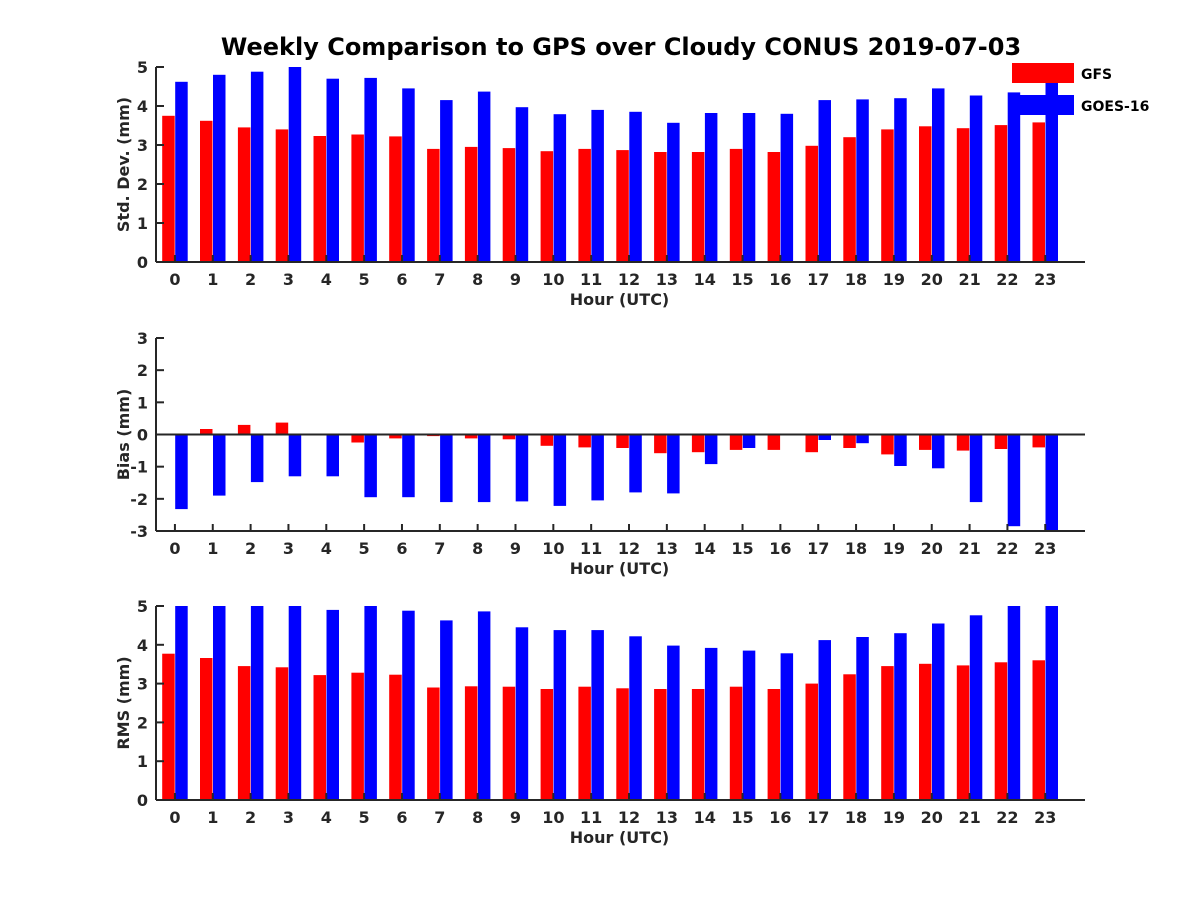 The width and height of the screenshot is (1200, 900). I want to click on x-tick-label: 11, so click(591, 548).